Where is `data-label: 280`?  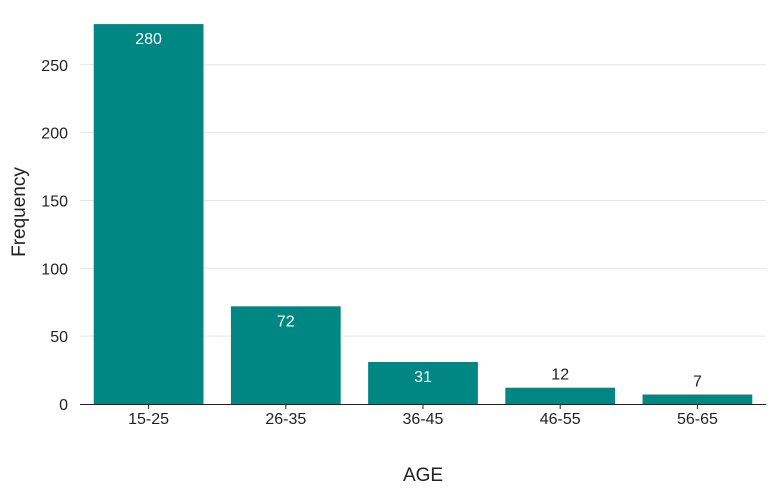 data-label: 280 is located at coordinates (148, 39).